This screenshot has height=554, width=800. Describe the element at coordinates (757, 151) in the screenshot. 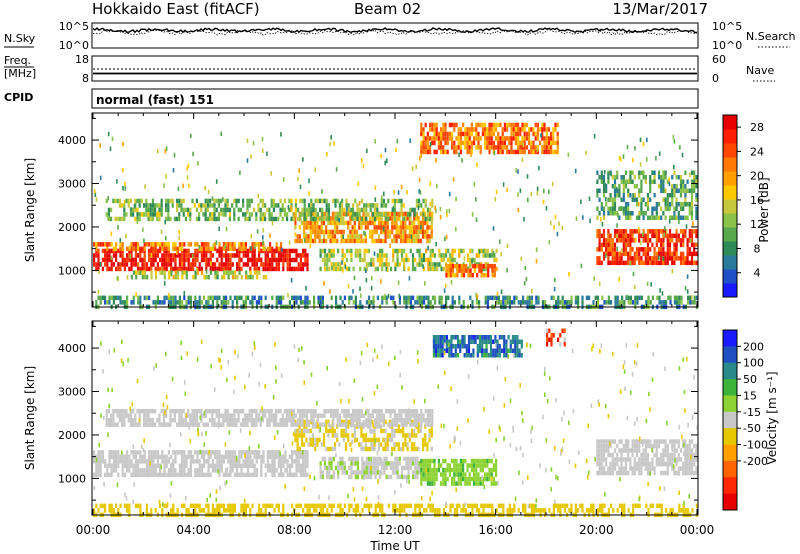

I see `colorbar-tick-label: 24` at that location.